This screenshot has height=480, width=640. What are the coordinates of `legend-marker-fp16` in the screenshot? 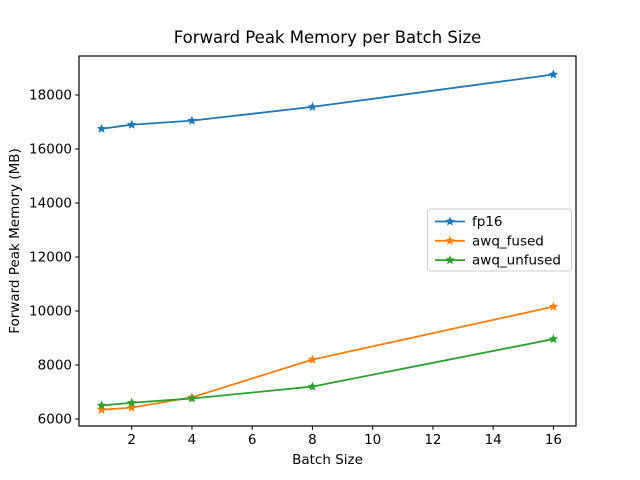 It's located at (450, 221).